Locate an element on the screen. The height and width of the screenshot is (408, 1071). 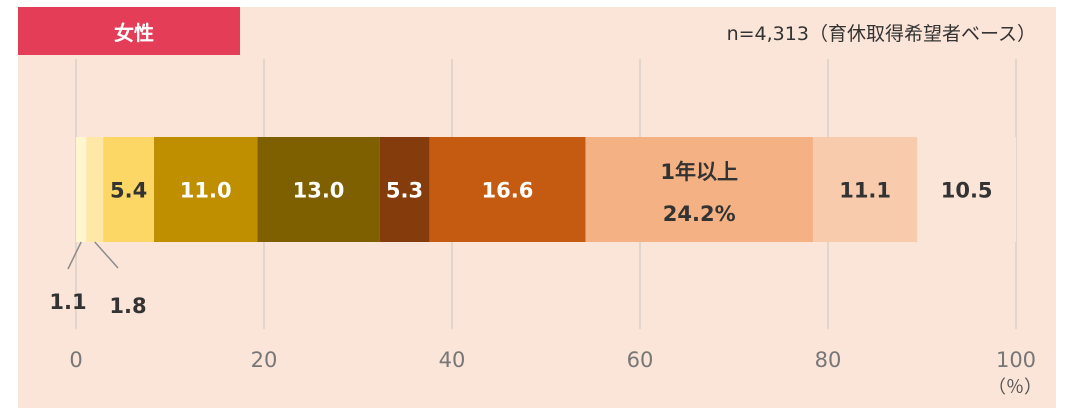
data-label: 1.1 is located at coordinates (67, 302).